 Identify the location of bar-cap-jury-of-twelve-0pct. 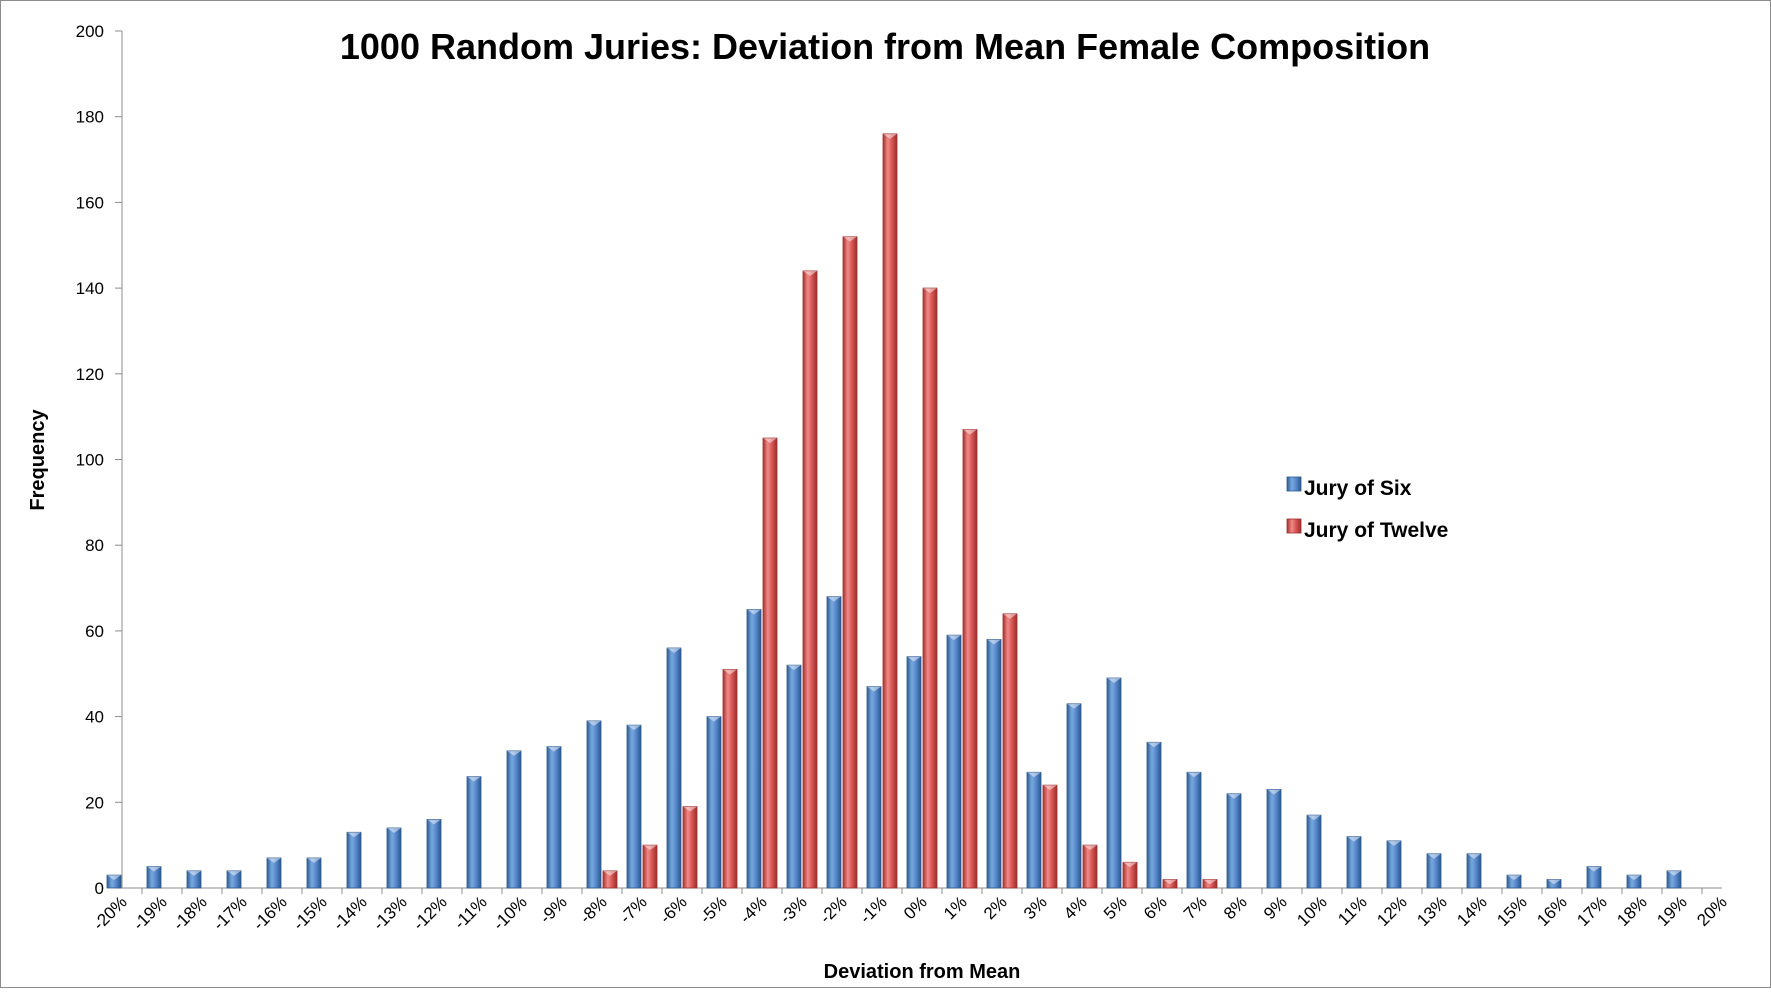
(930, 291).